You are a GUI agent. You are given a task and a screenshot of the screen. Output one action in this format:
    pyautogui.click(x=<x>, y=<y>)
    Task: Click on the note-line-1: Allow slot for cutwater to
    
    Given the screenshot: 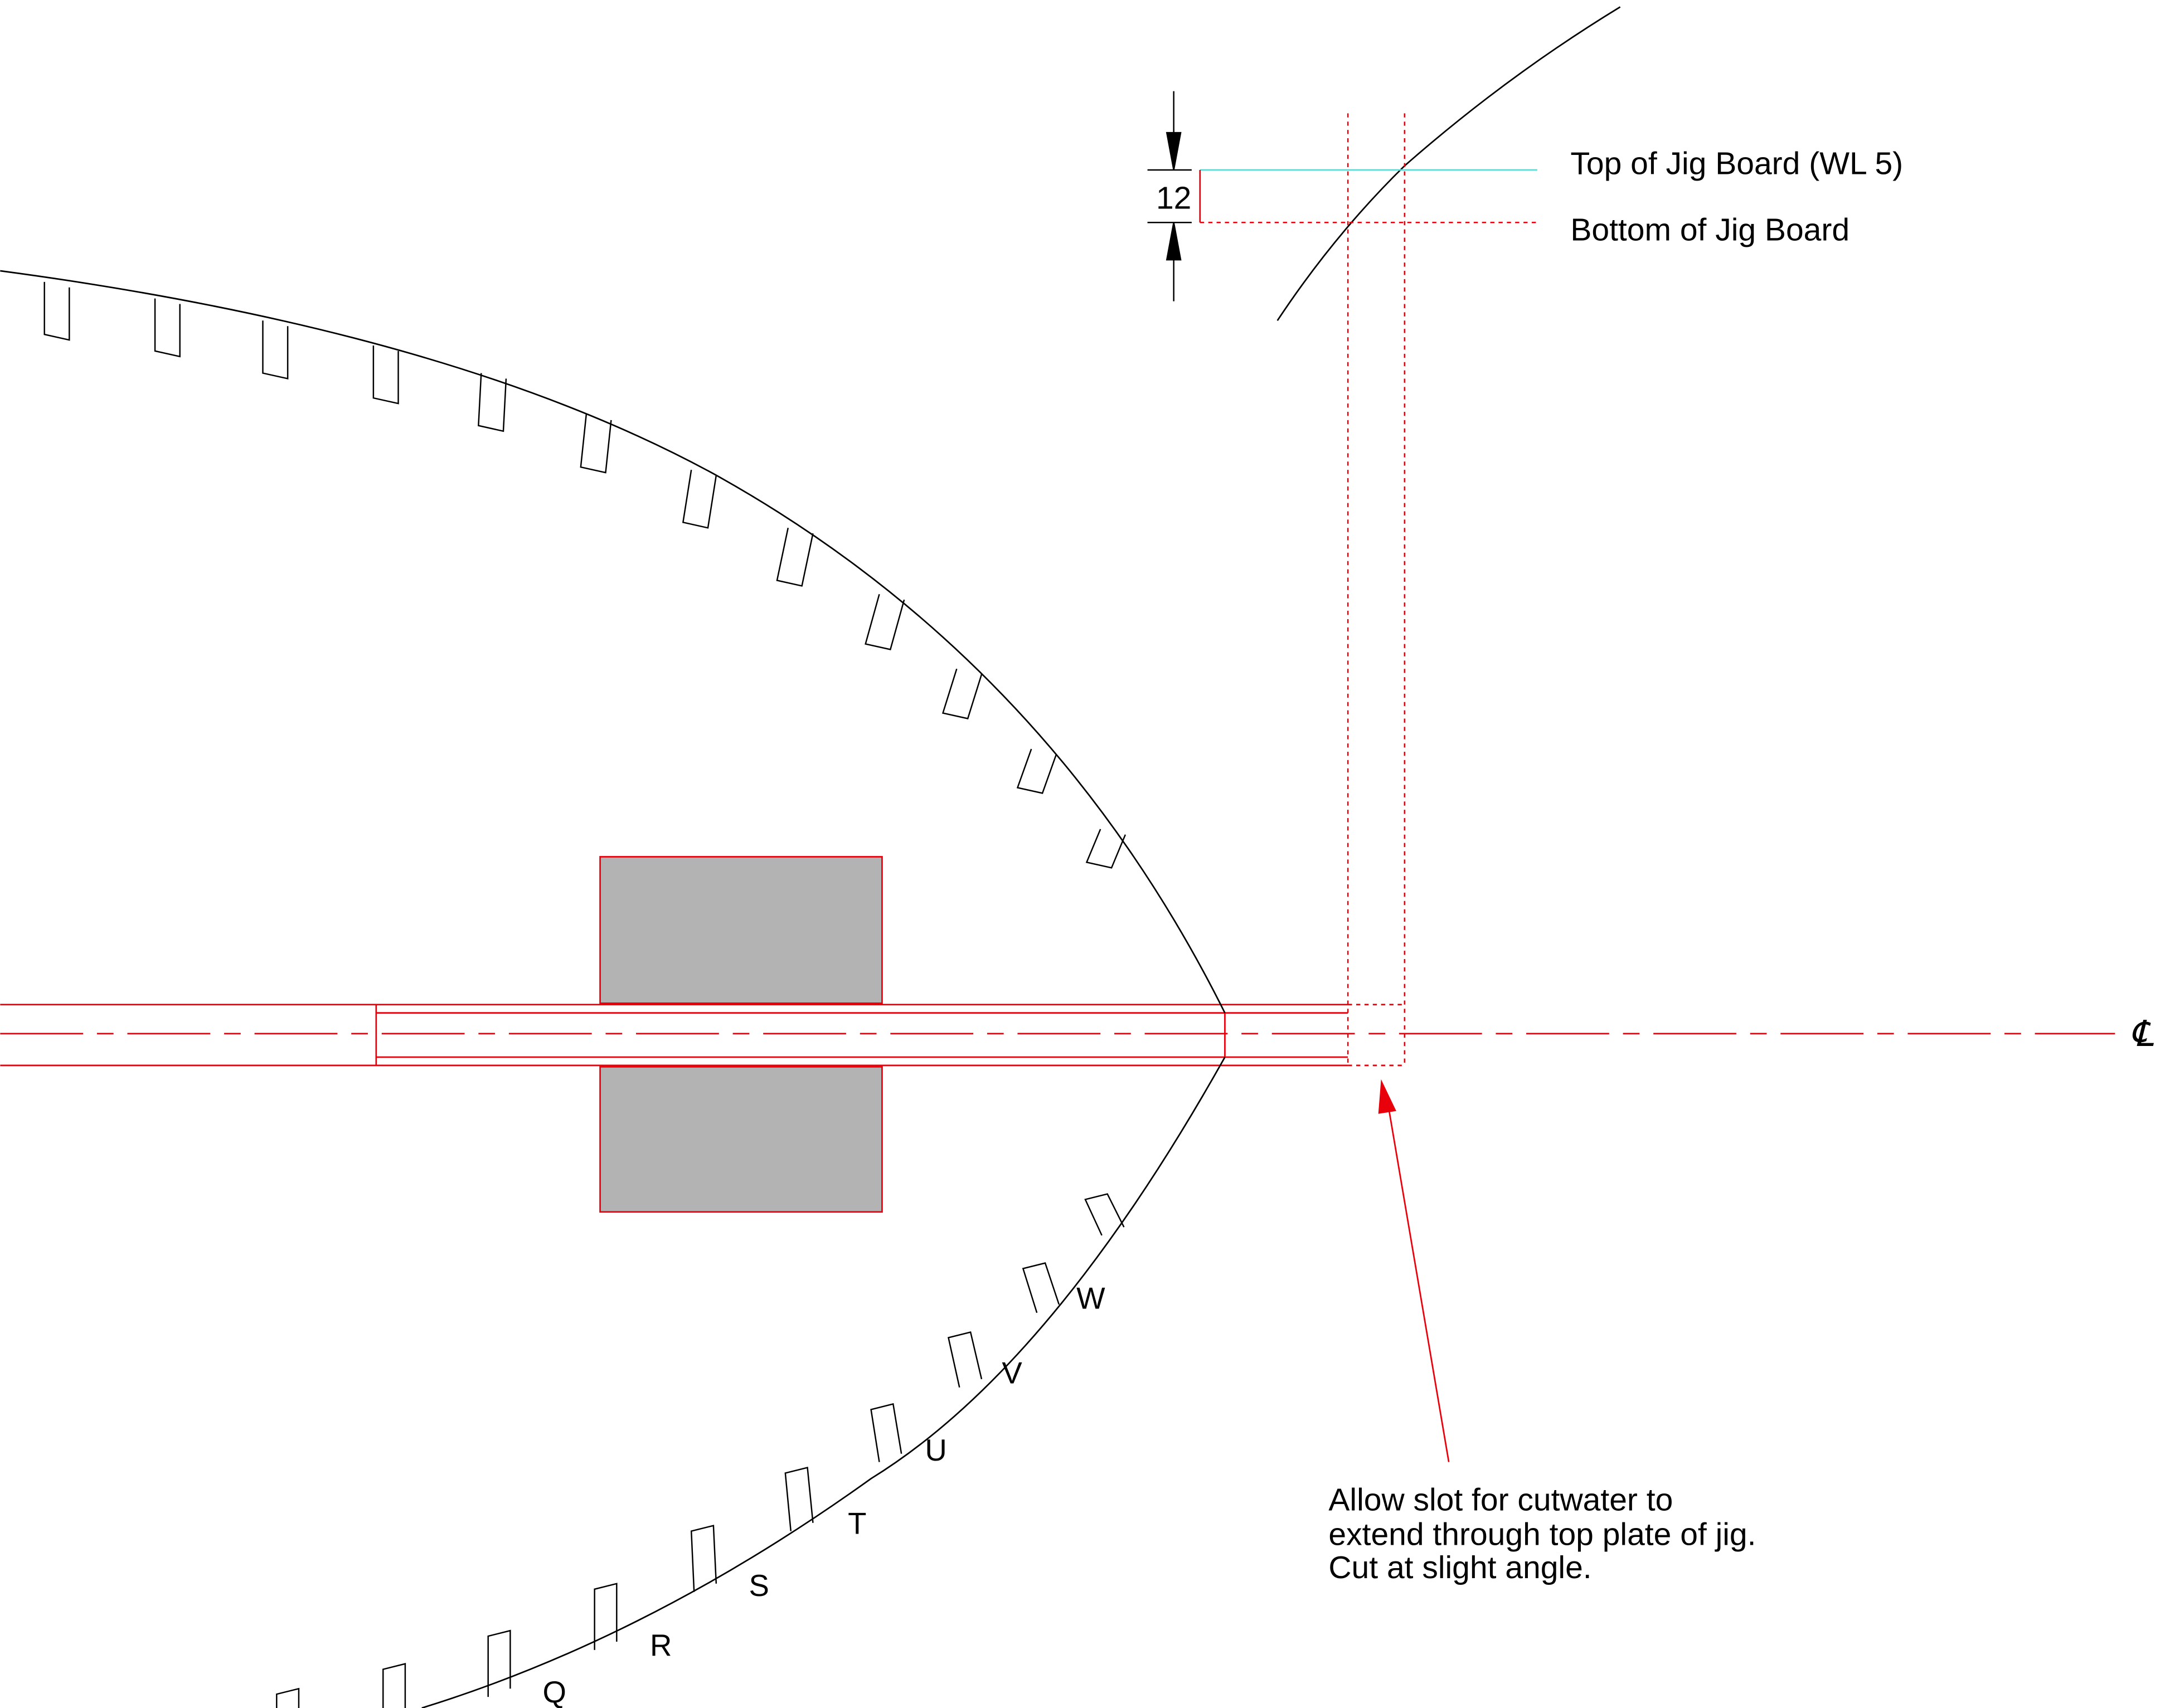 What is the action you would take?
    pyautogui.click(x=1500, y=1499)
    